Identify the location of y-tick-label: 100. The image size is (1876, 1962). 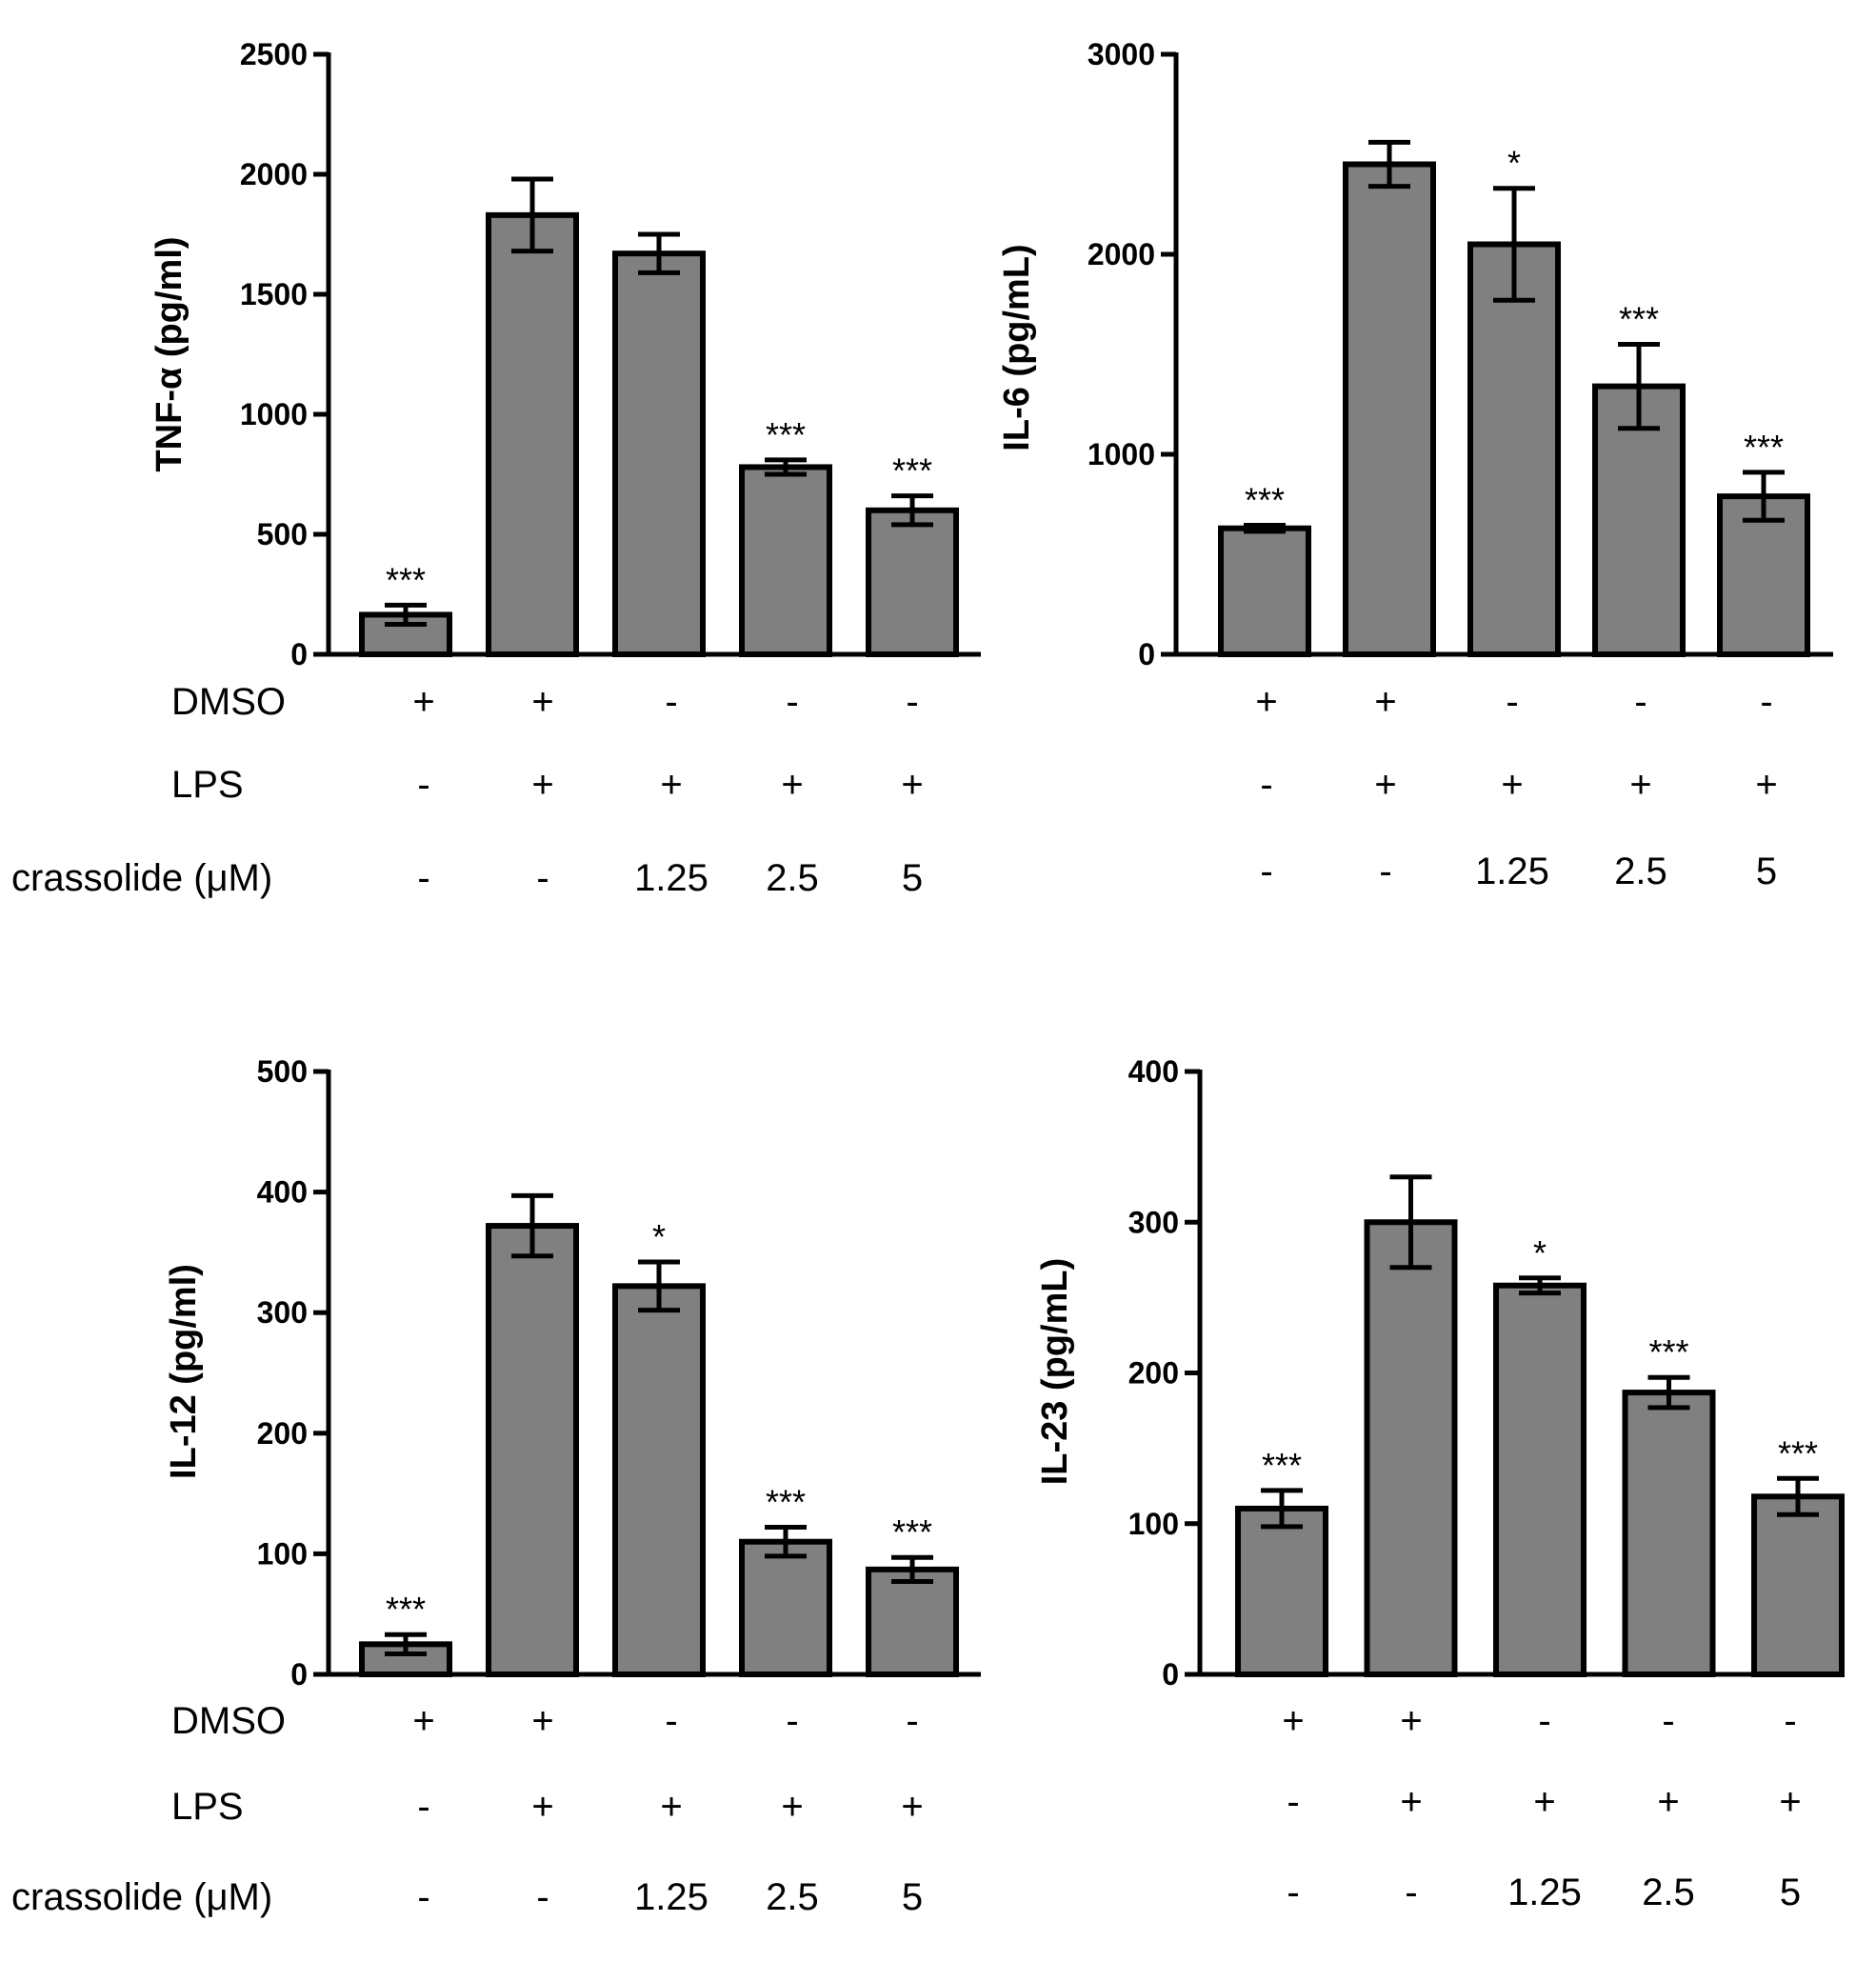
(1153, 1524).